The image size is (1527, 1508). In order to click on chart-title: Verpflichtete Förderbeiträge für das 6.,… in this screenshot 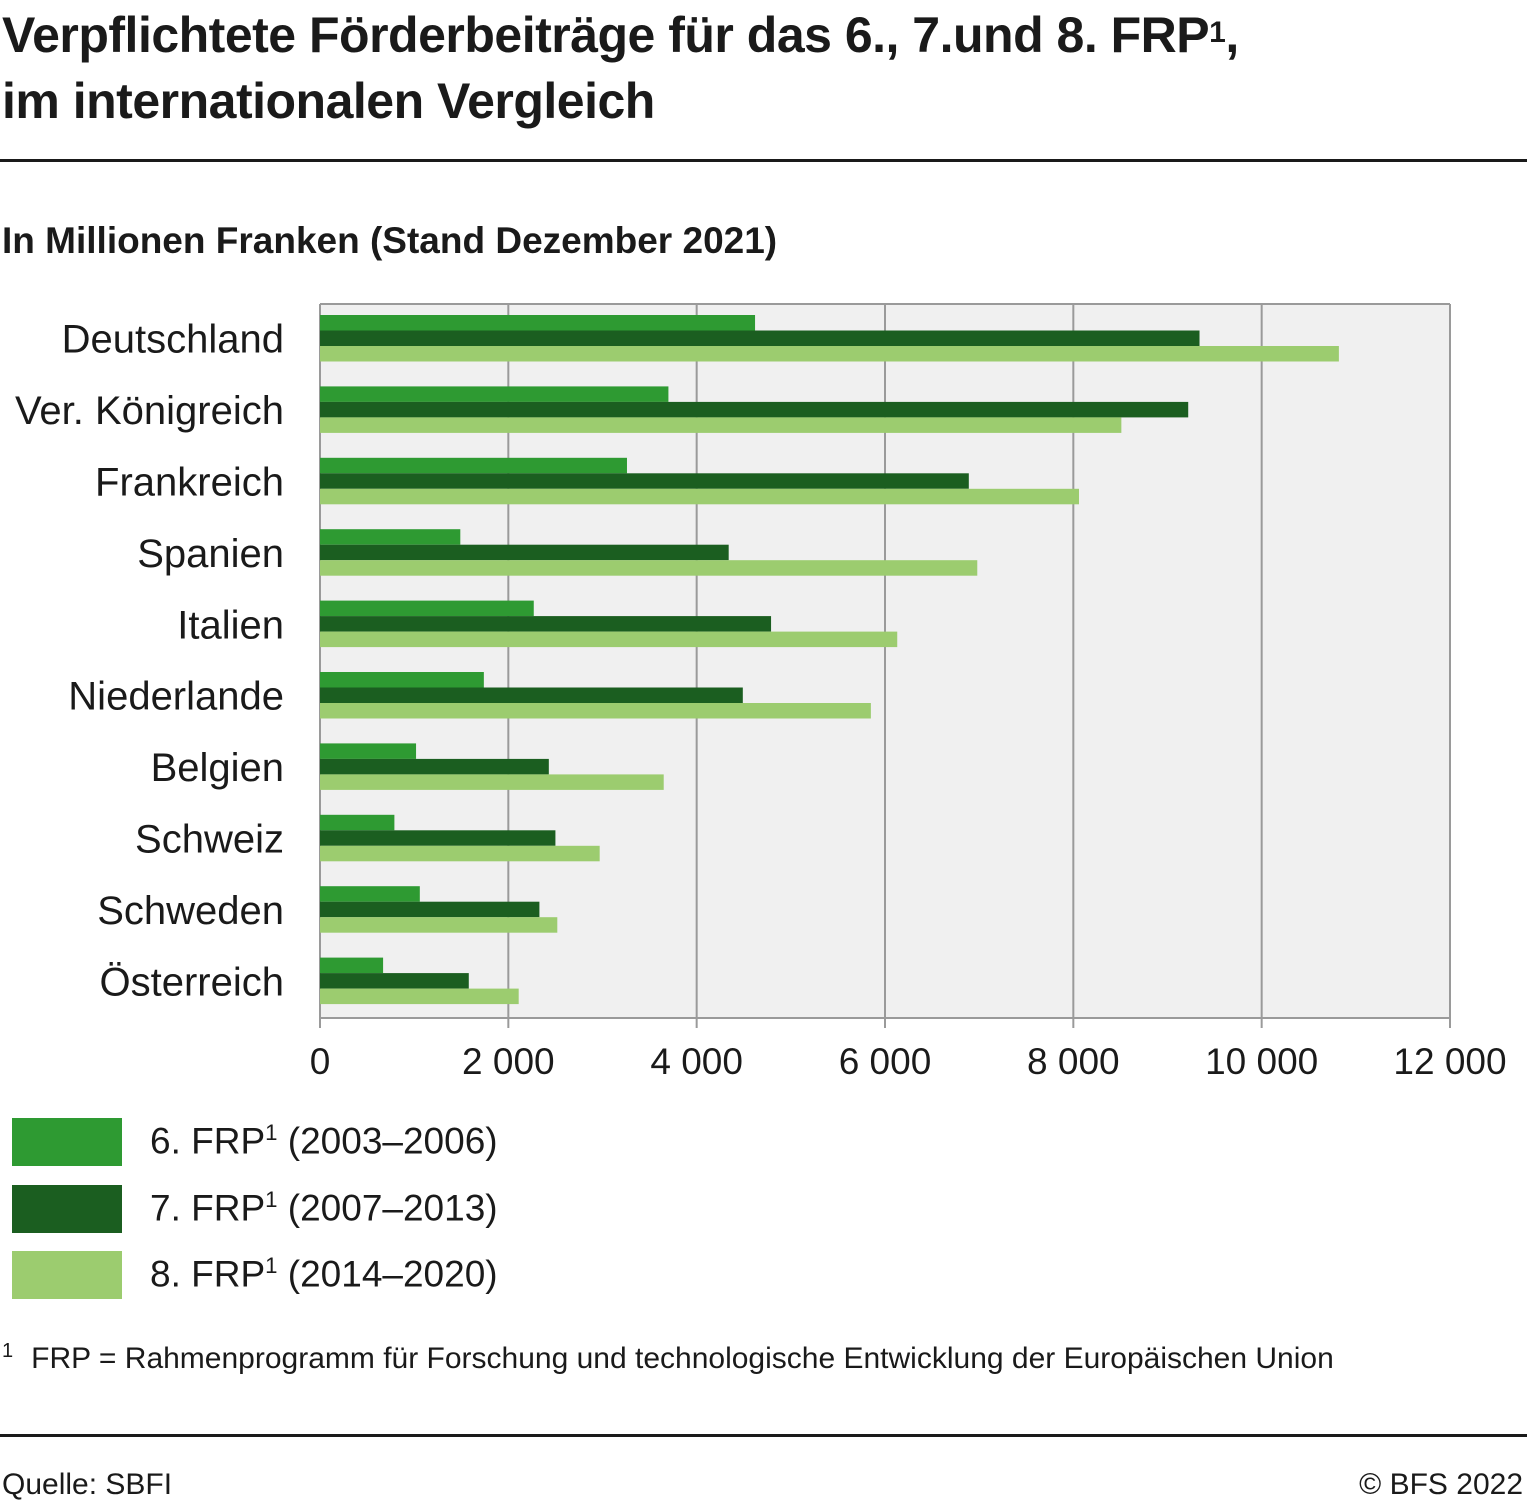, I will do `click(762, 68)`.